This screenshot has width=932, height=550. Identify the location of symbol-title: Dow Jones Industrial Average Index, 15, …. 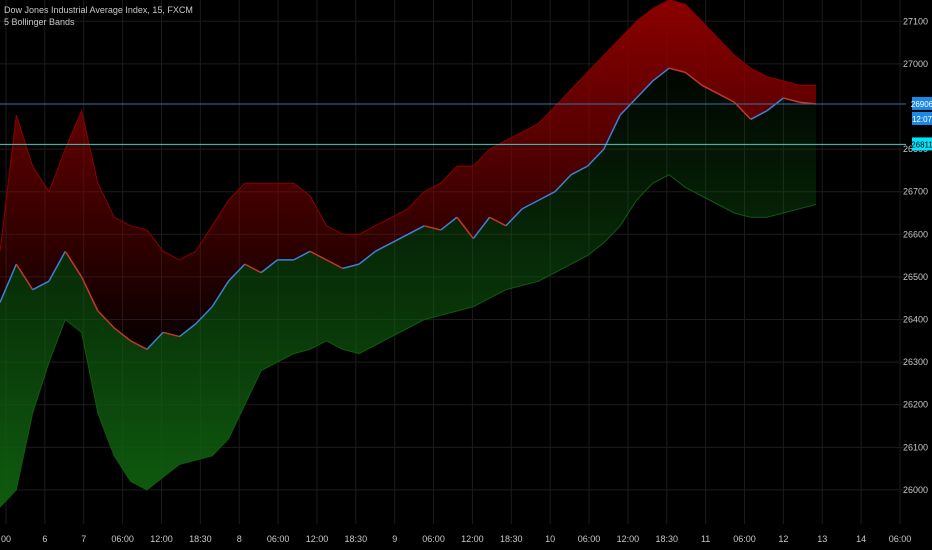
(98, 10).